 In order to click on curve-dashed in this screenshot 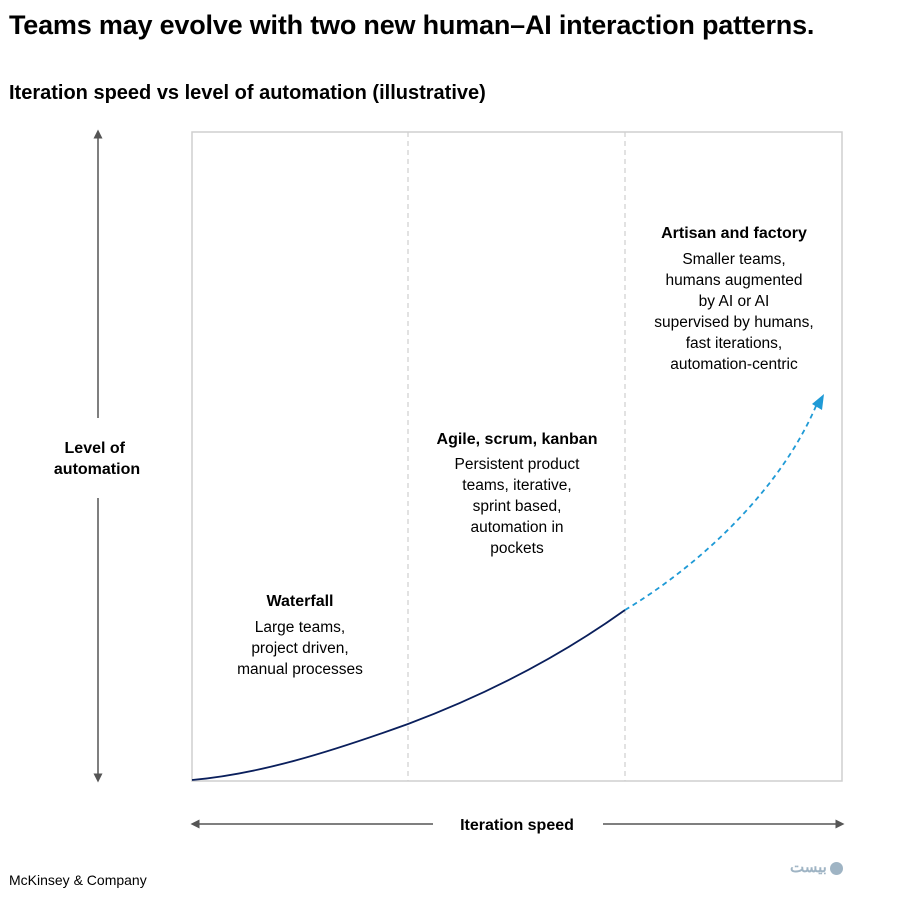, I will do `click(720, 508)`.